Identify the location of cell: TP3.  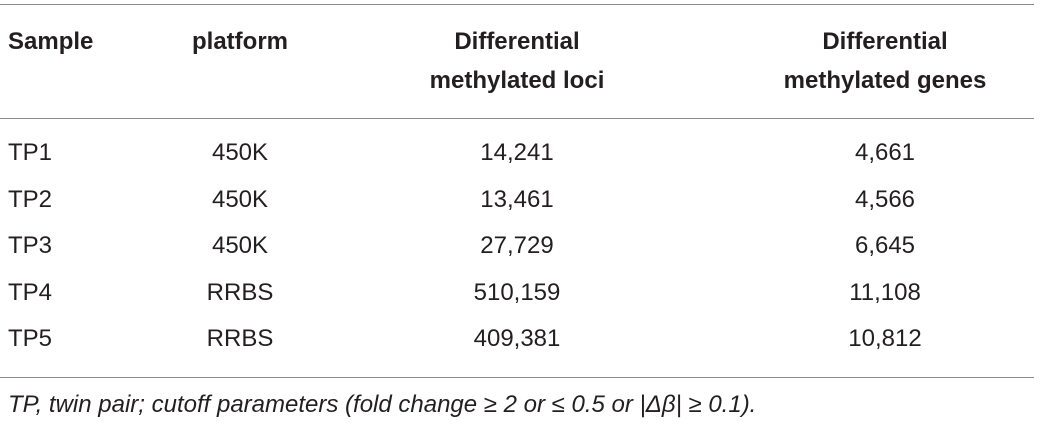
(30, 245).